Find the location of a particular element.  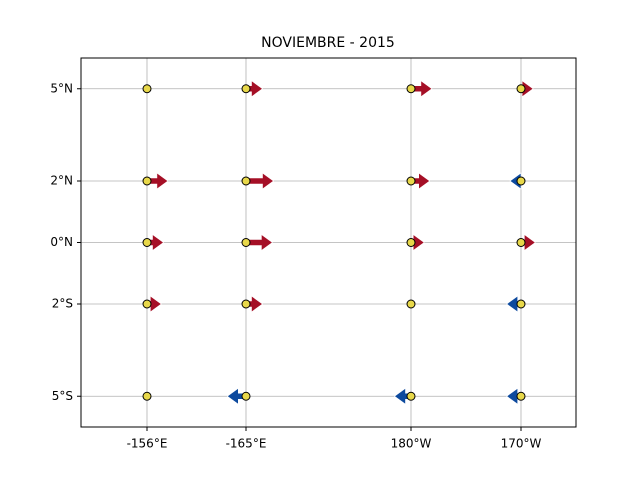

chart-title: NOVIEMBRE - 2015 is located at coordinates (328, 43).